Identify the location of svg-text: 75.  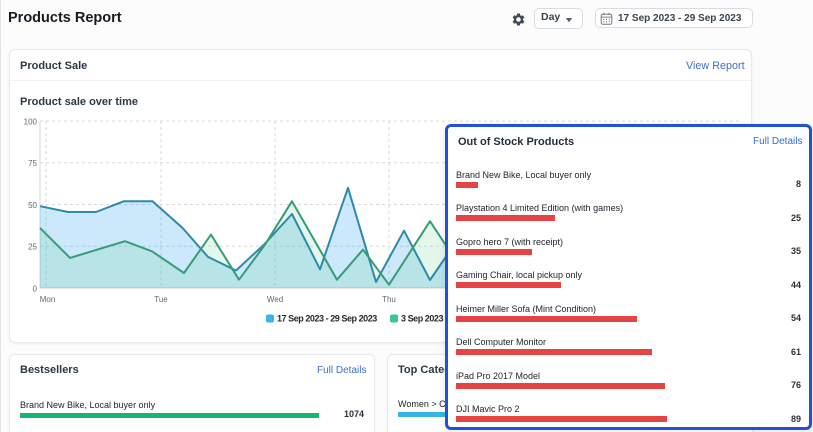
(32, 163).